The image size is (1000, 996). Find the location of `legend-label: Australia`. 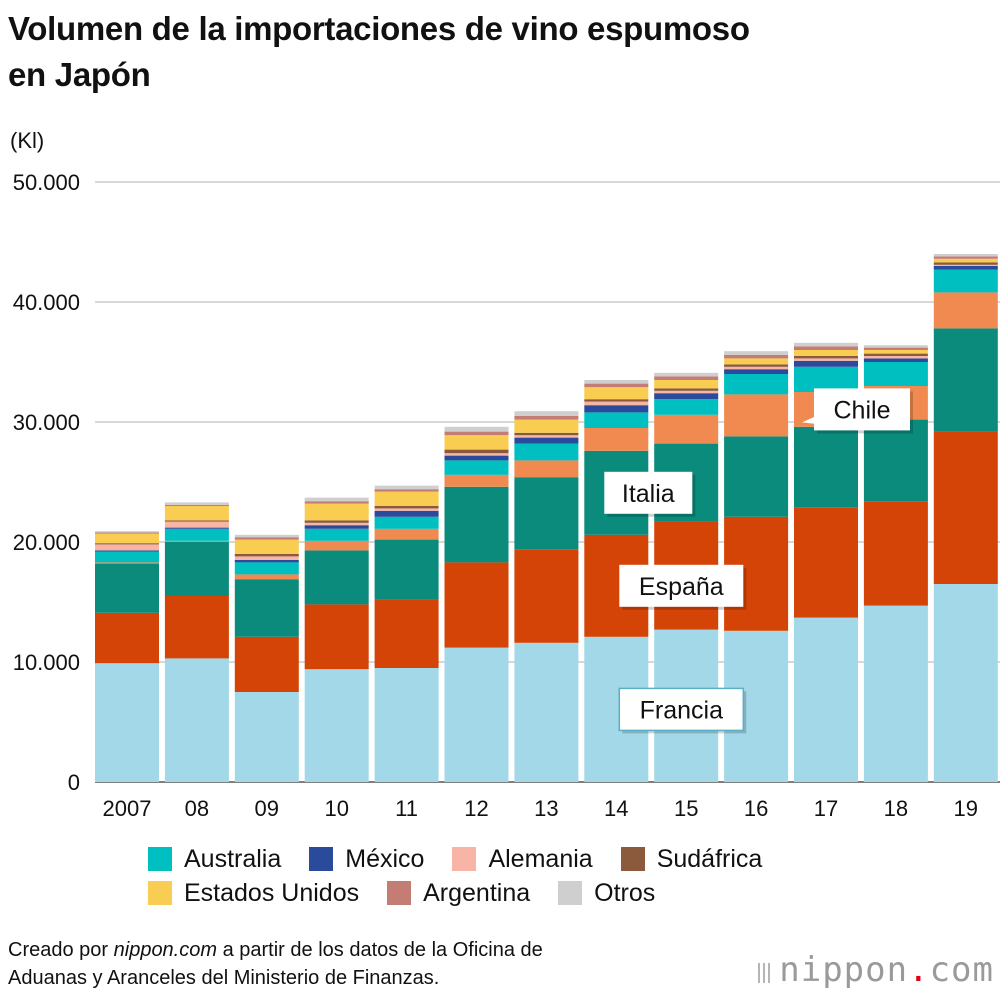

legend-label: Australia is located at coordinates (233, 858).